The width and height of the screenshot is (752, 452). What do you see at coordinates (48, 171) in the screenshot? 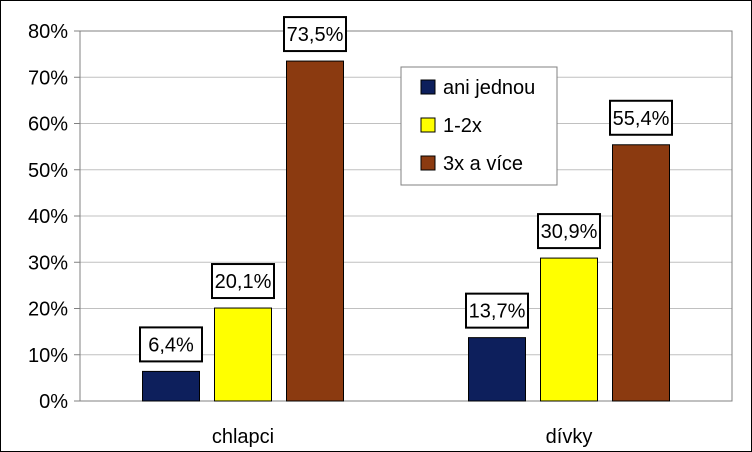
I see `y-tick-label: 50%` at bounding box center [48, 171].